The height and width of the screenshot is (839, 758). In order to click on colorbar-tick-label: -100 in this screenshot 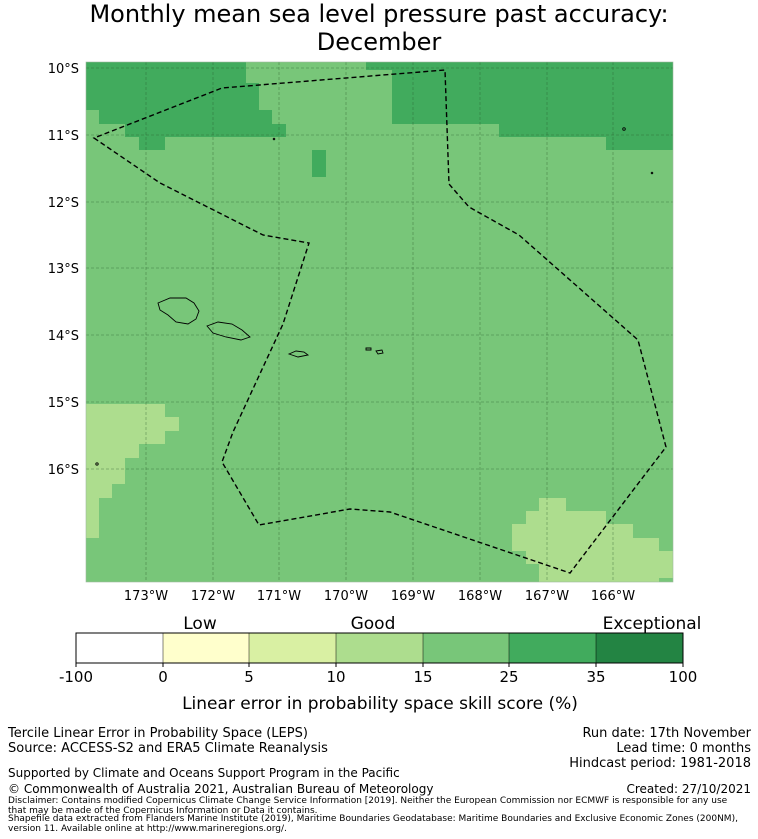, I will do `click(76, 677)`.